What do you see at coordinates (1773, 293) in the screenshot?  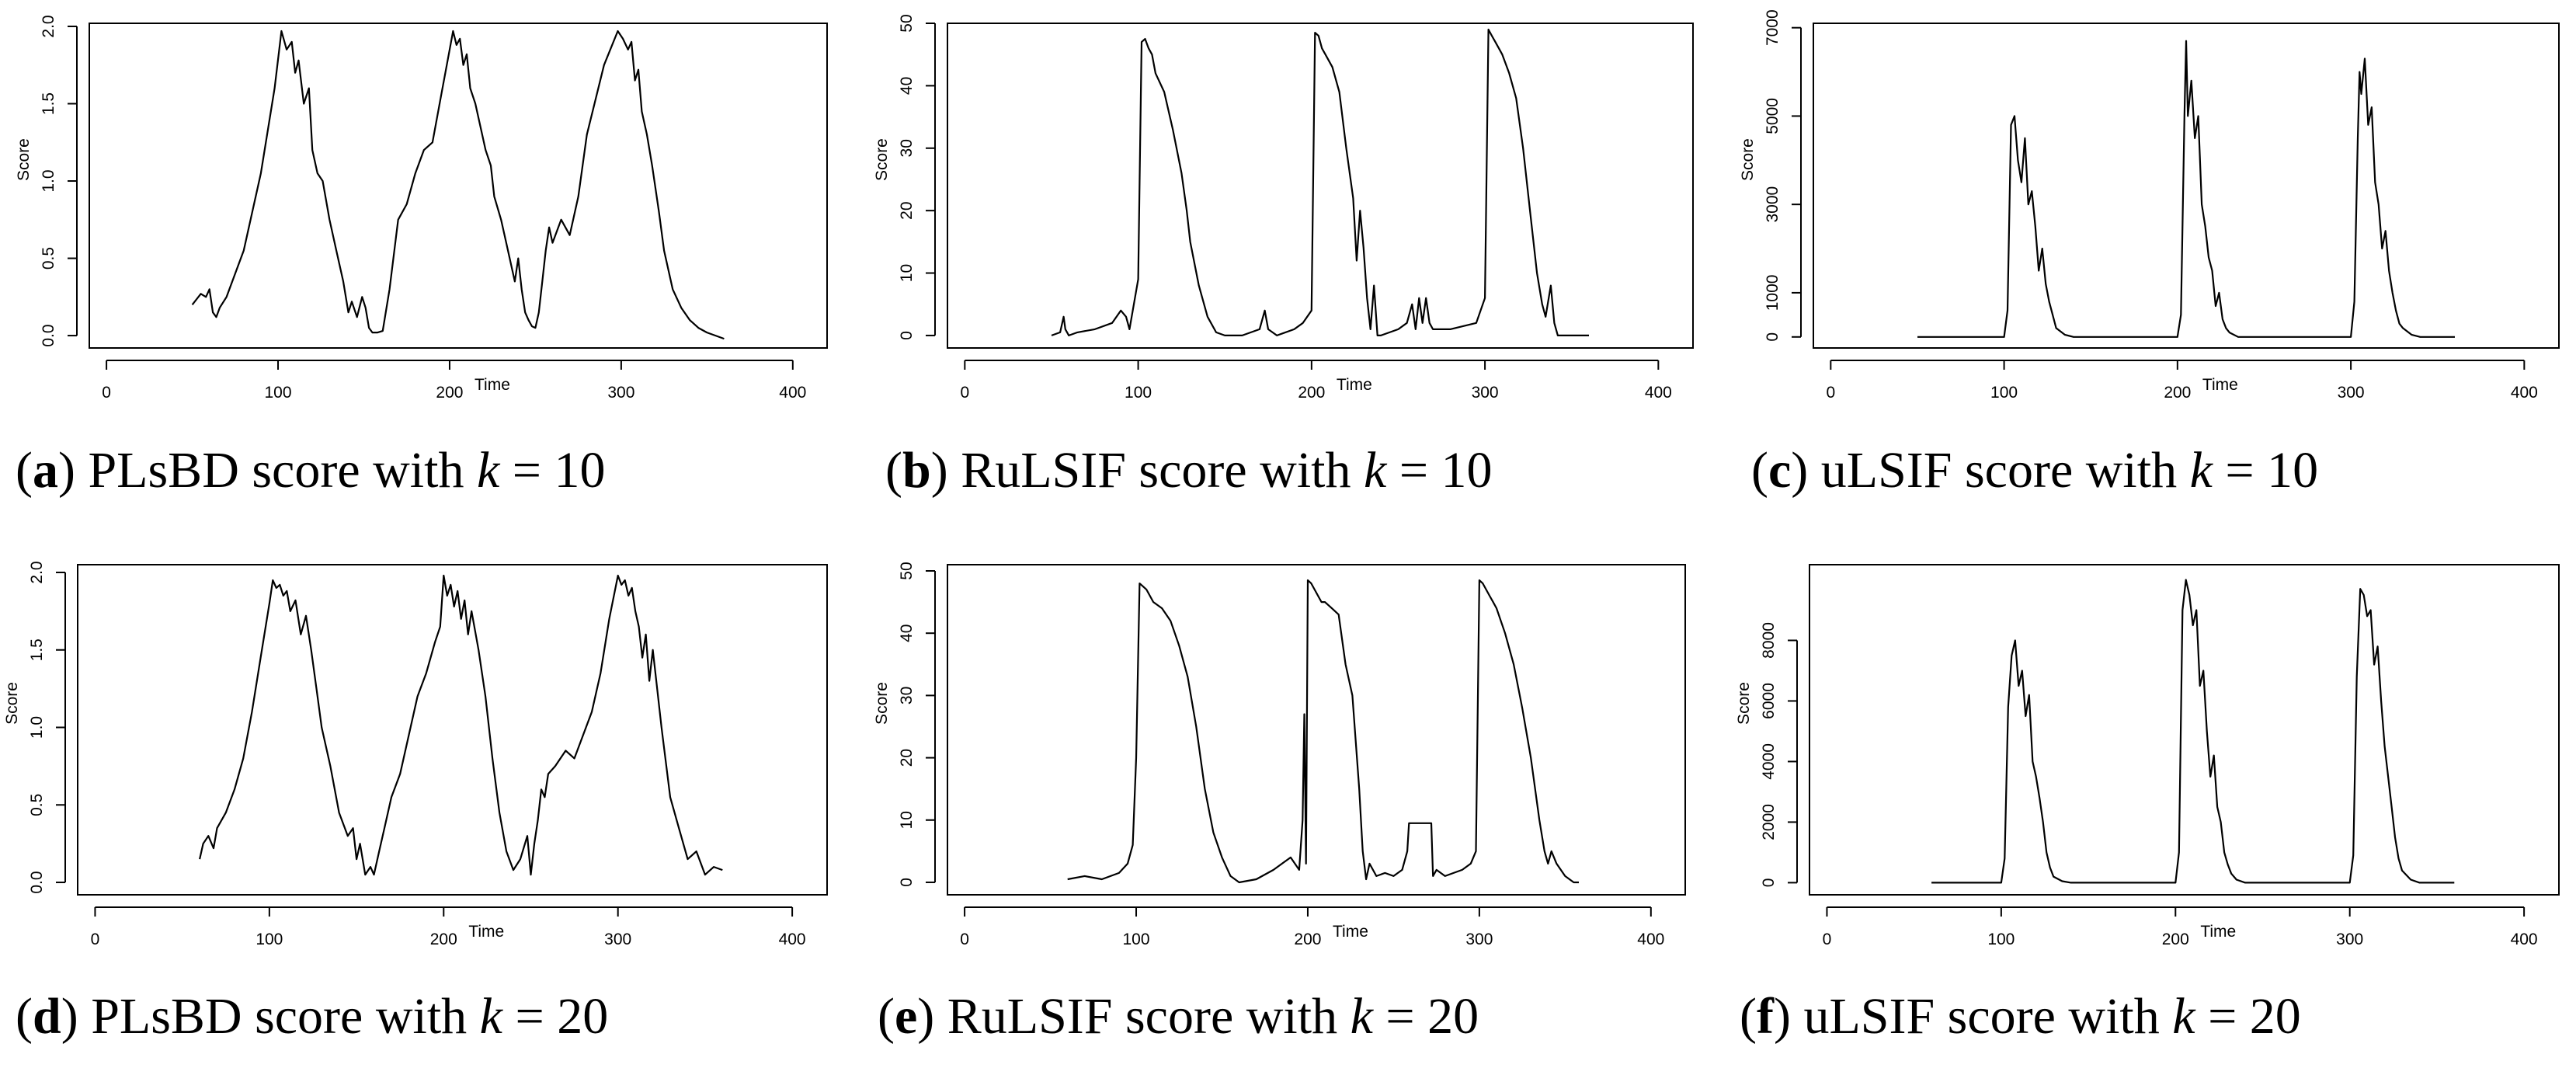 I see `y-tick-label: 1000` at bounding box center [1773, 293].